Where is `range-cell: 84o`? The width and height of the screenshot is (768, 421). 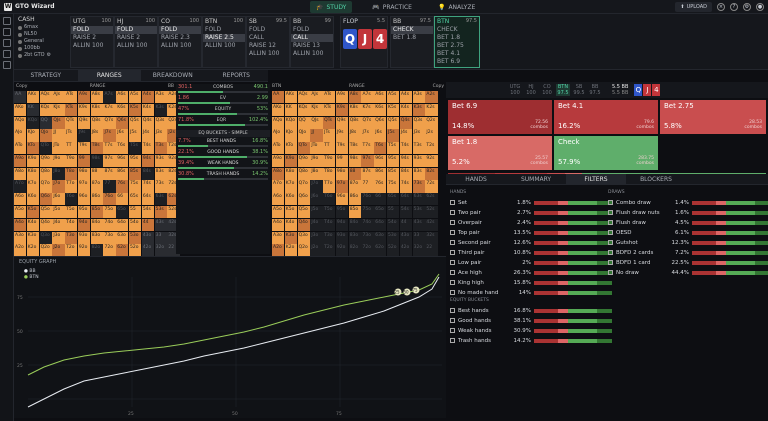 range-cell: 84o is located at coordinates (96, 224).